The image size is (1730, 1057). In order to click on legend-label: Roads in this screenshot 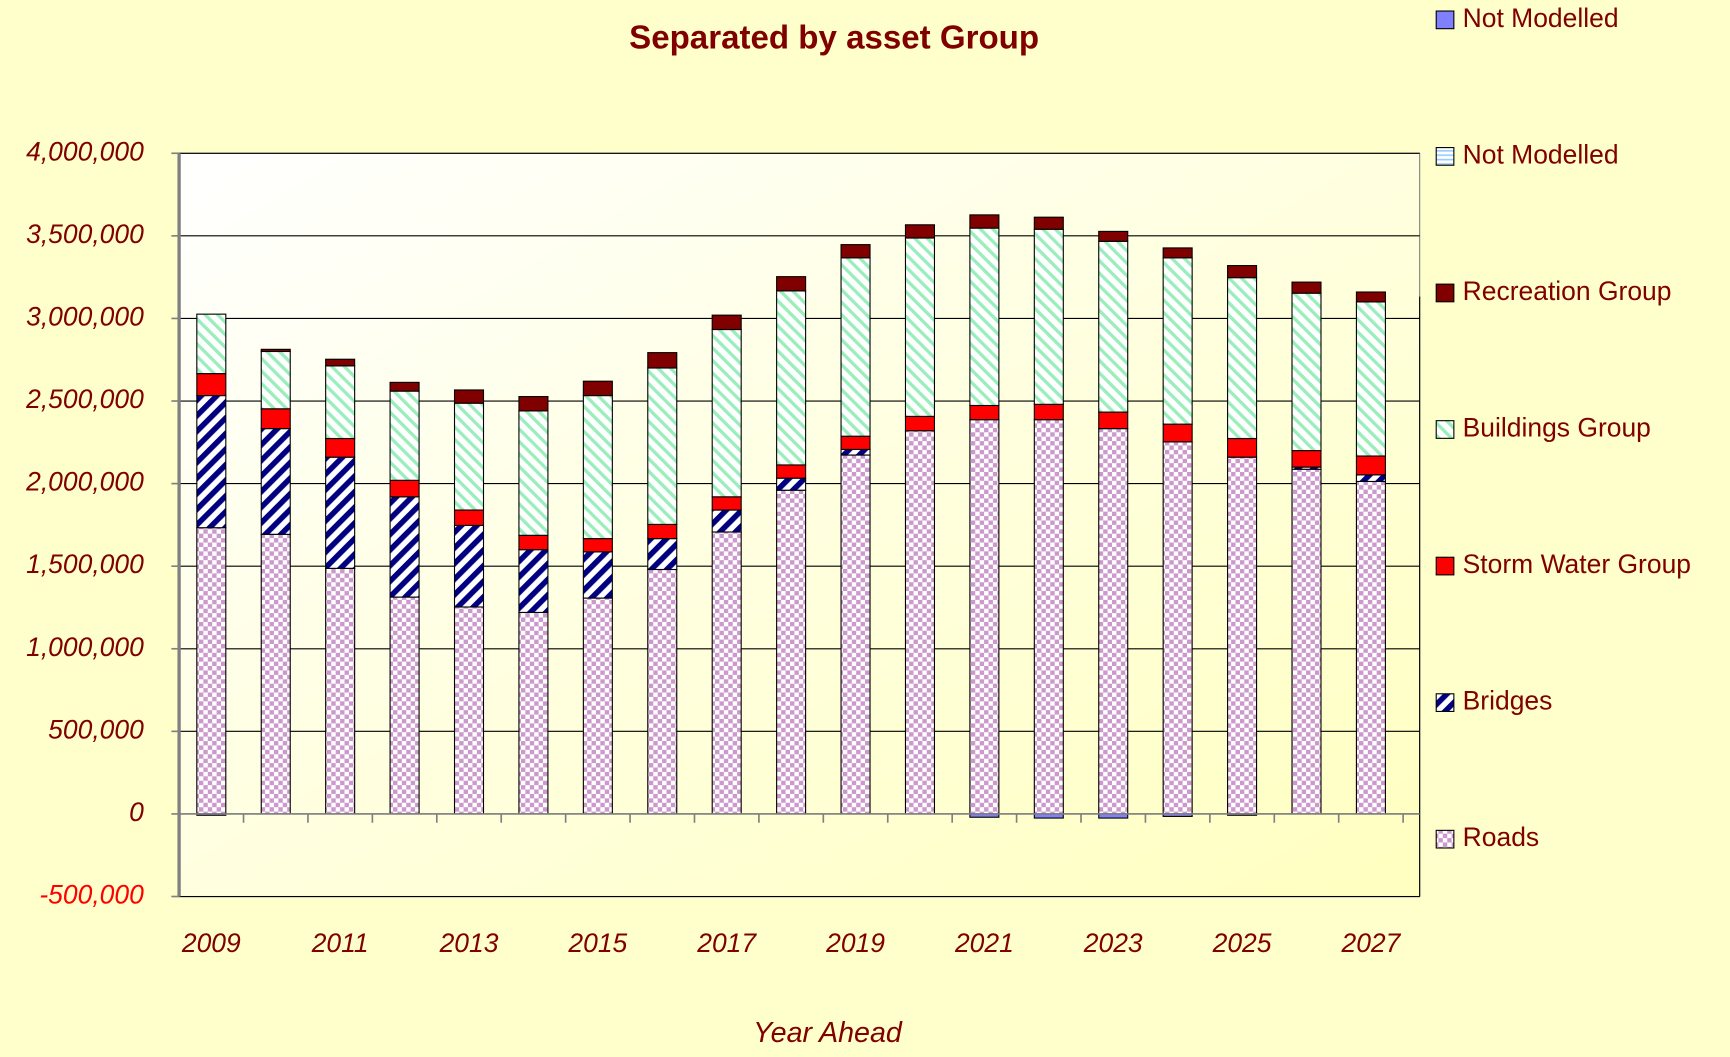, I will do `click(1501, 837)`.